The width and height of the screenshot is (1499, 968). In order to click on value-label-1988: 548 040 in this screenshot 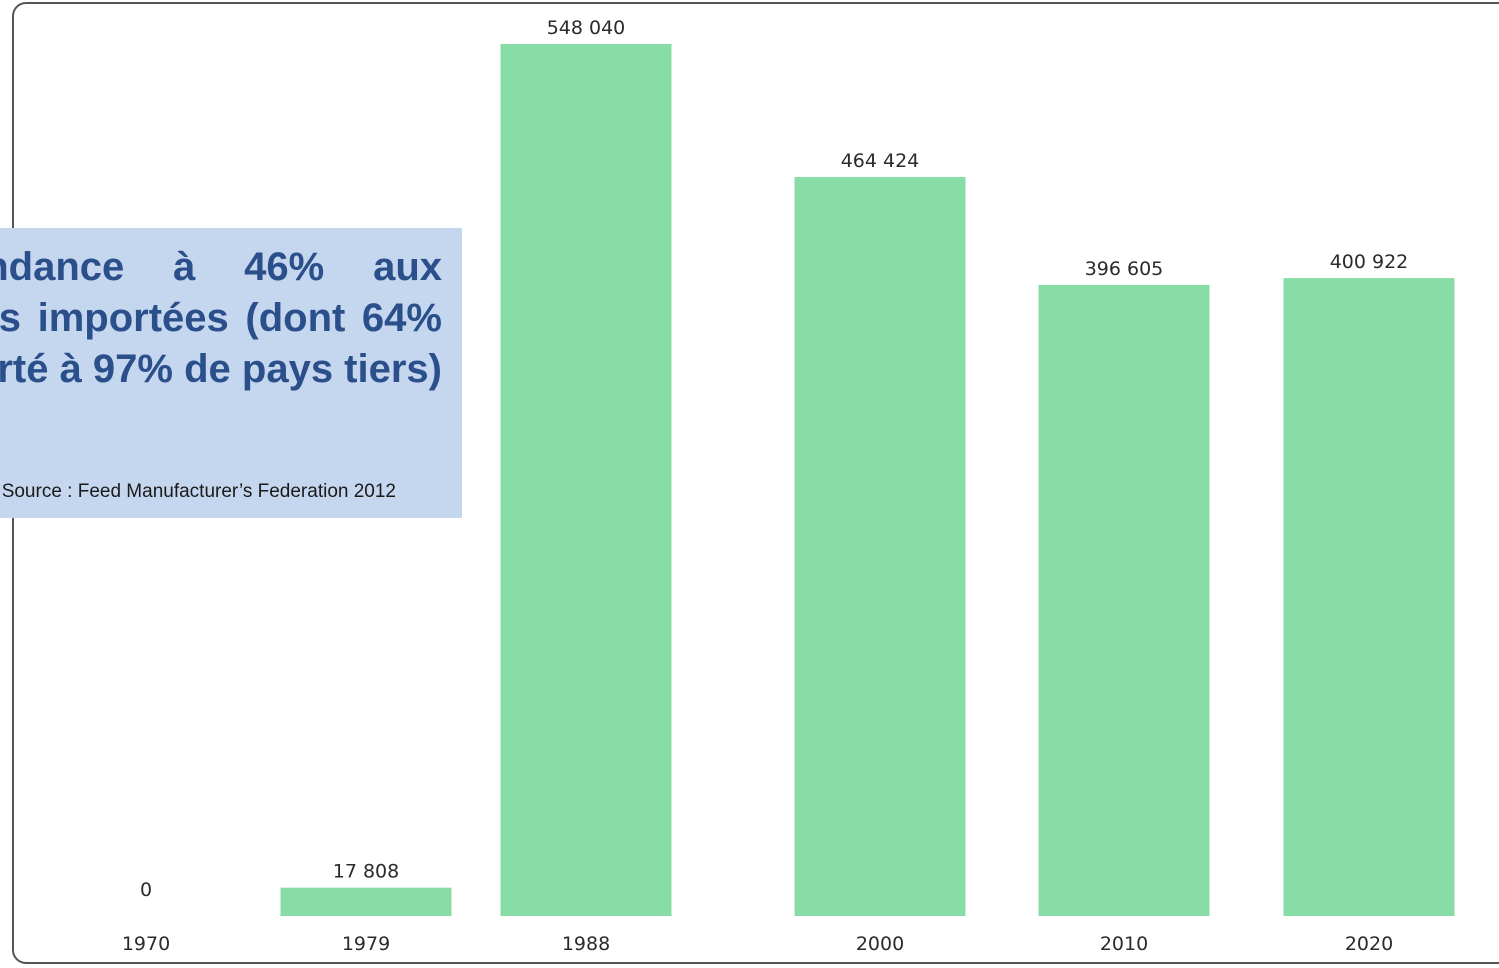, I will do `click(586, 28)`.